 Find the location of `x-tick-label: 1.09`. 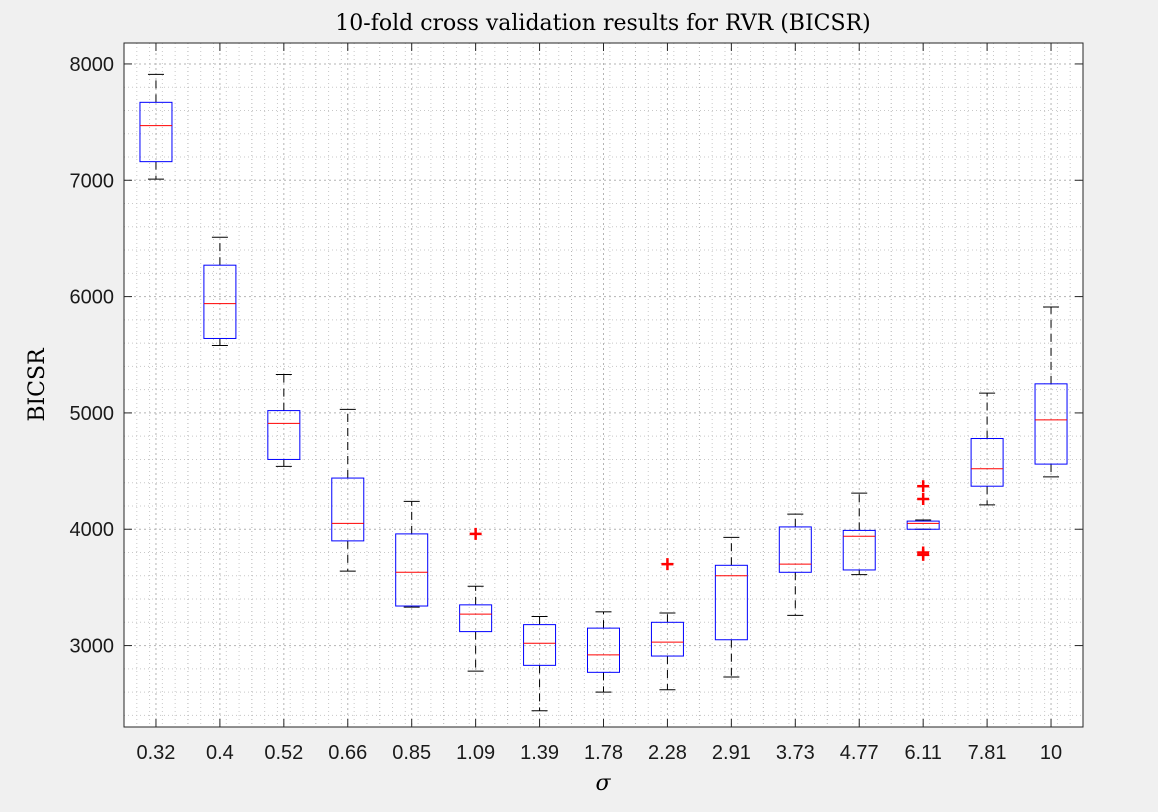

x-tick-label: 1.09 is located at coordinates (475, 753).